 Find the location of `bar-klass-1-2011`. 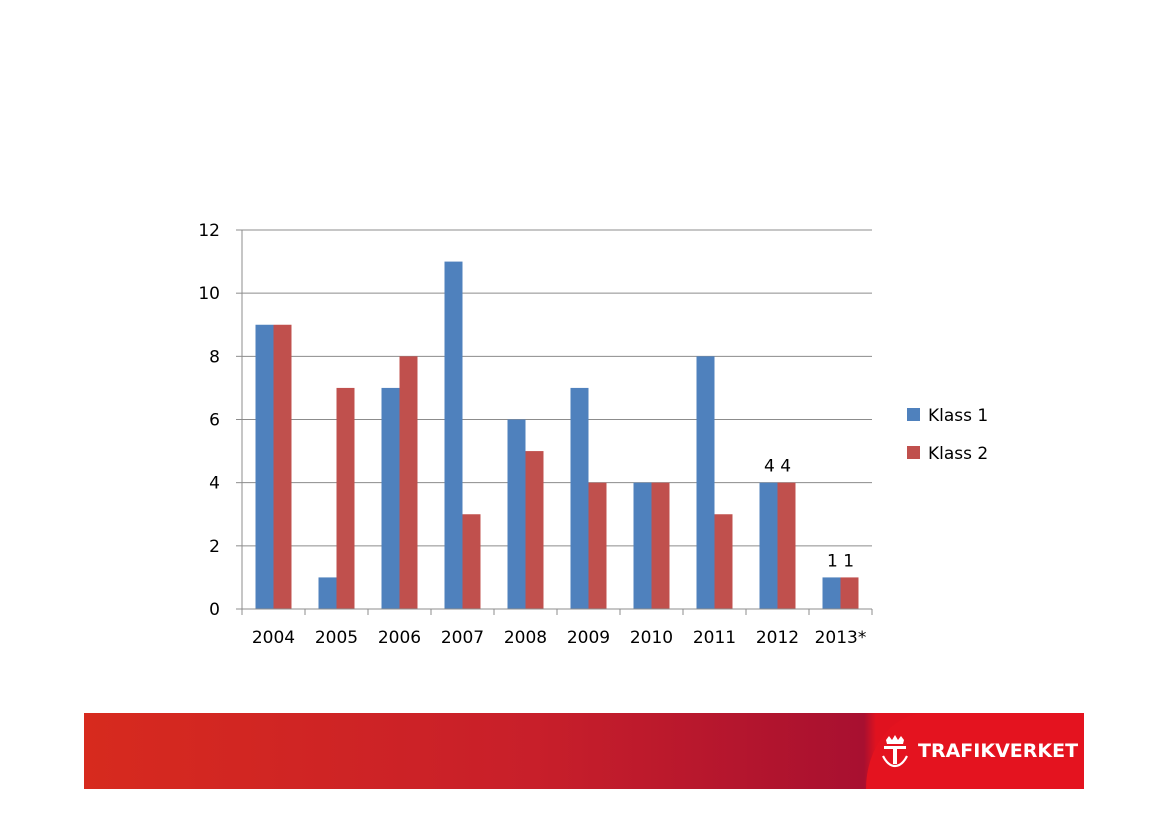

bar-klass-1-2011 is located at coordinates (705, 482).